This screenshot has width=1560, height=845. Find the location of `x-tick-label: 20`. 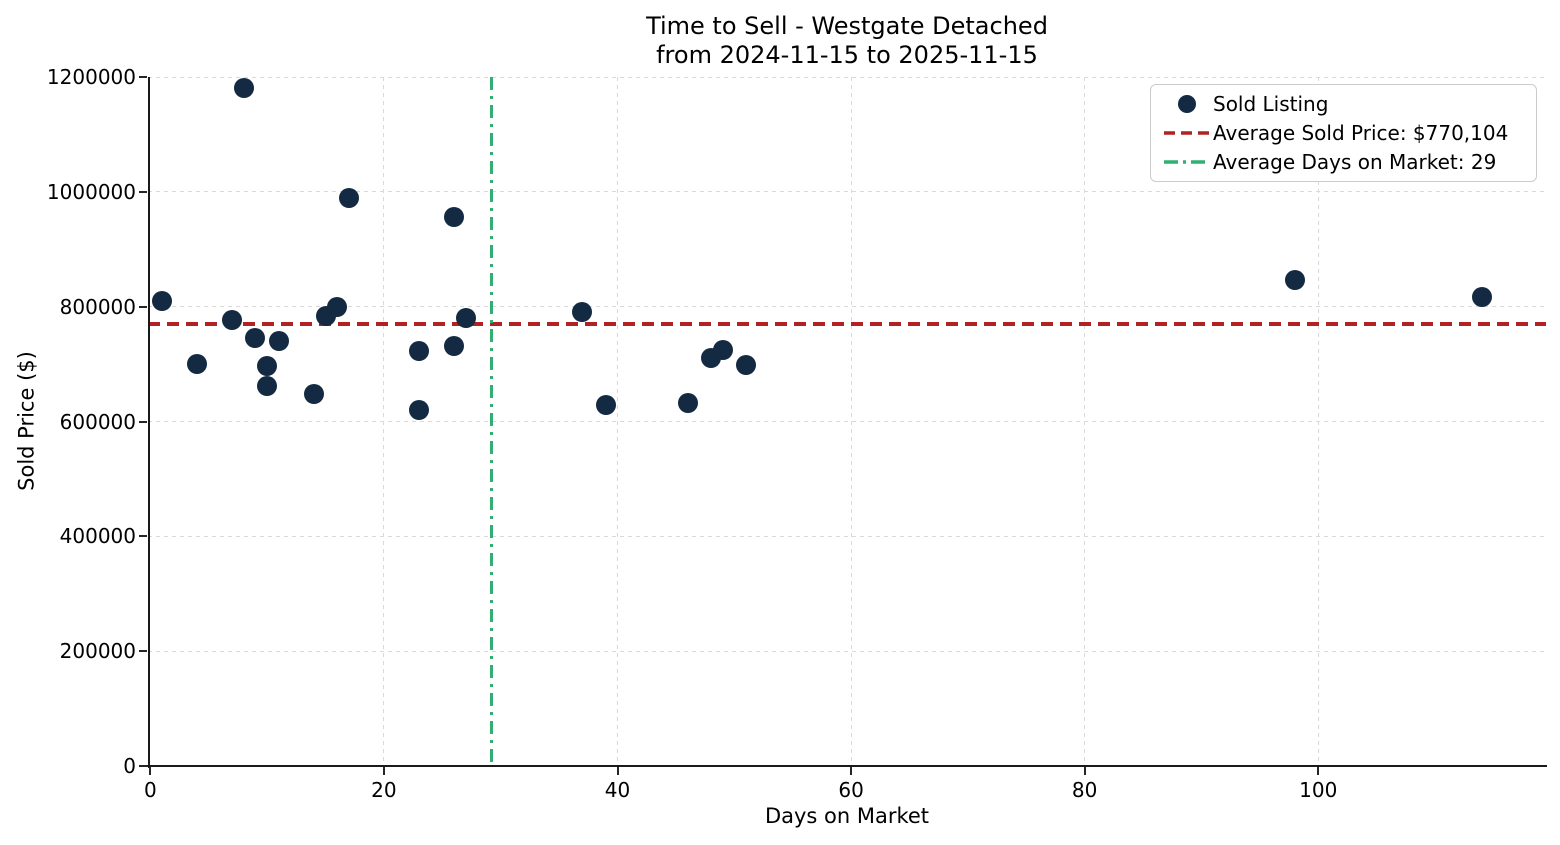

x-tick-label: 20 is located at coordinates (384, 790).